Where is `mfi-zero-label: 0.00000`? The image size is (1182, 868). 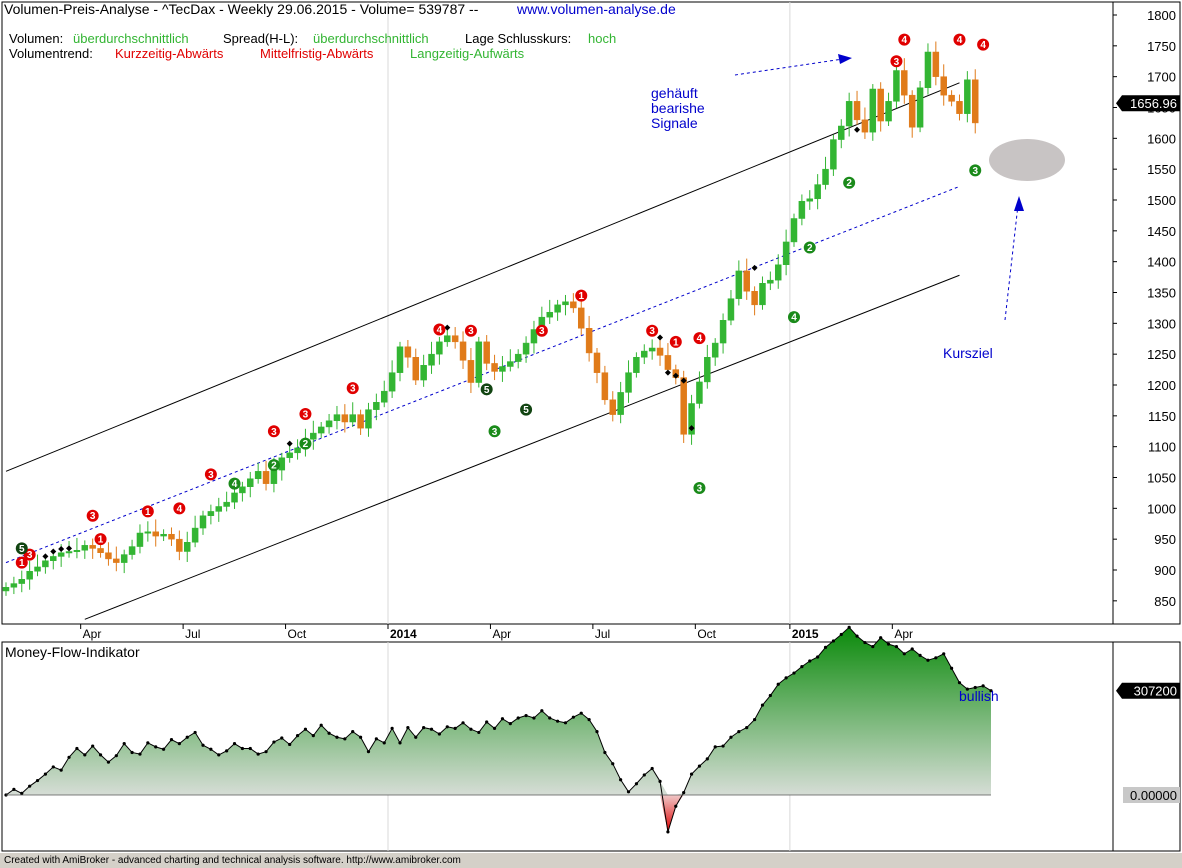 mfi-zero-label: 0.00000 is located at coordinates (1153, 795).